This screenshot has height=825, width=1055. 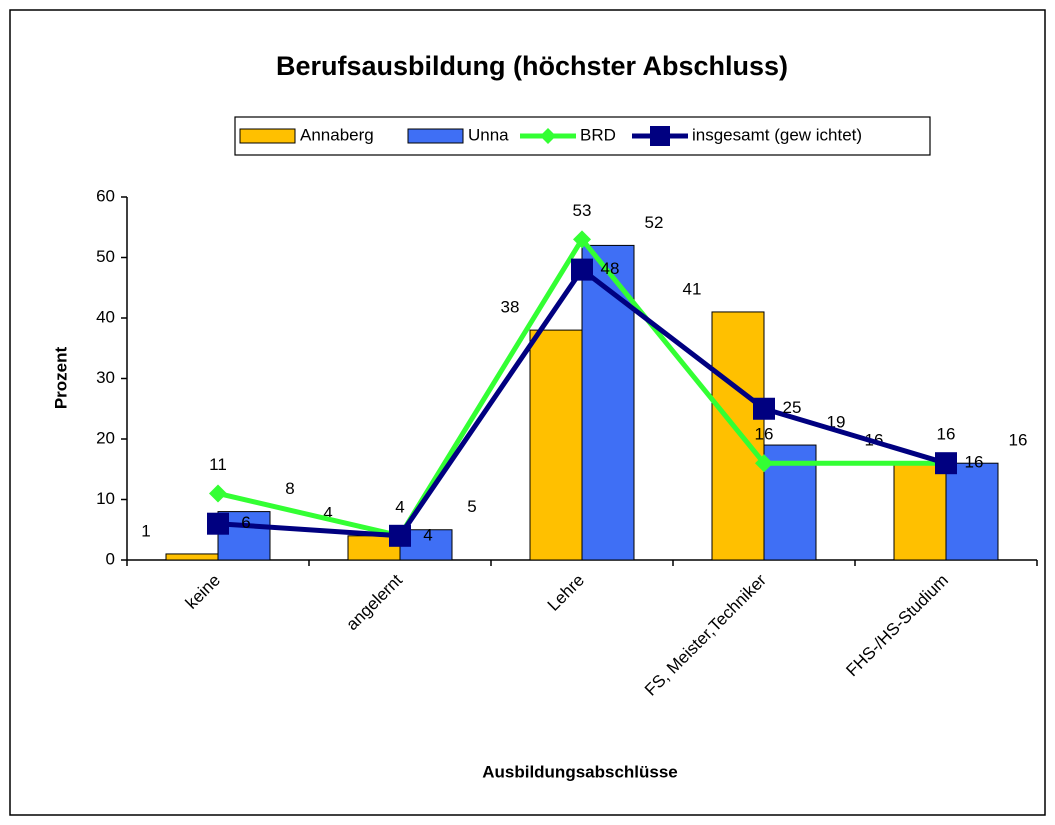 I want to click on data-label: 48, so click(x=610, y=268).